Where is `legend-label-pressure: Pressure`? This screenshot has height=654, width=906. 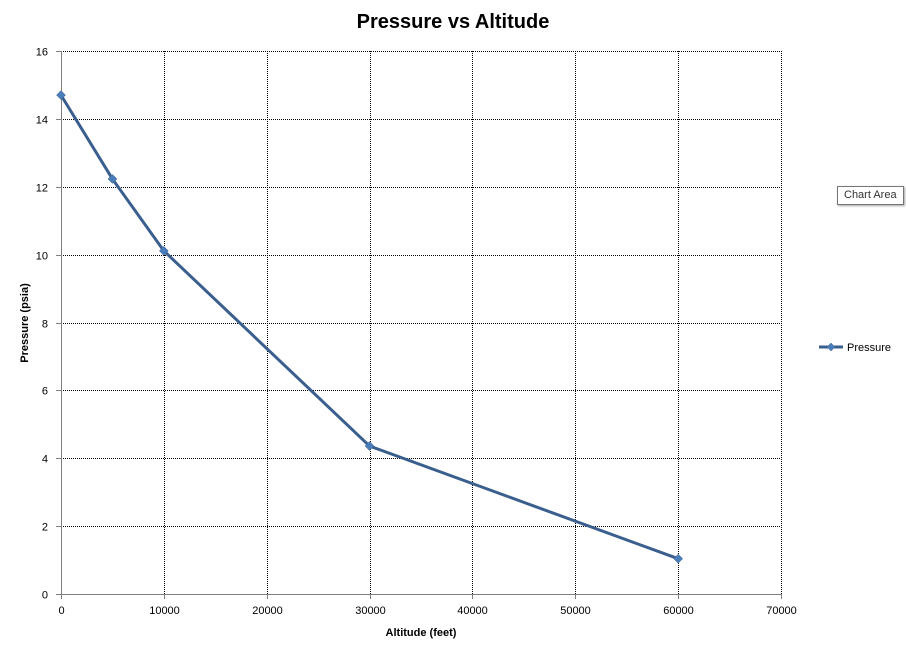
legend-label-pressure: Pressure is located at coordinates (869, 348).